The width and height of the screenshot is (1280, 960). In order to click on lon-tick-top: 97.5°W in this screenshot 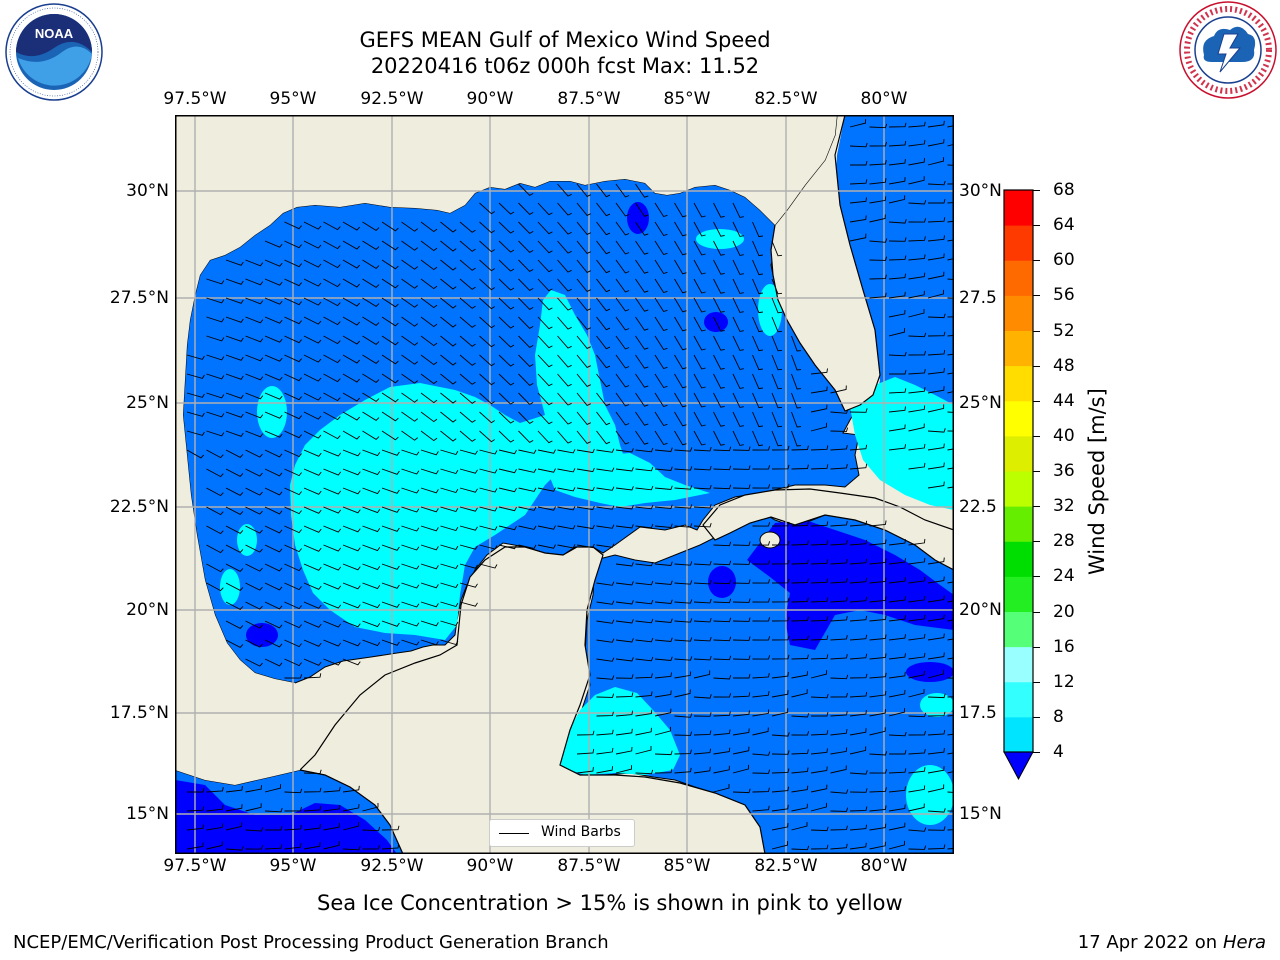, I will do `click(195, 99)`.